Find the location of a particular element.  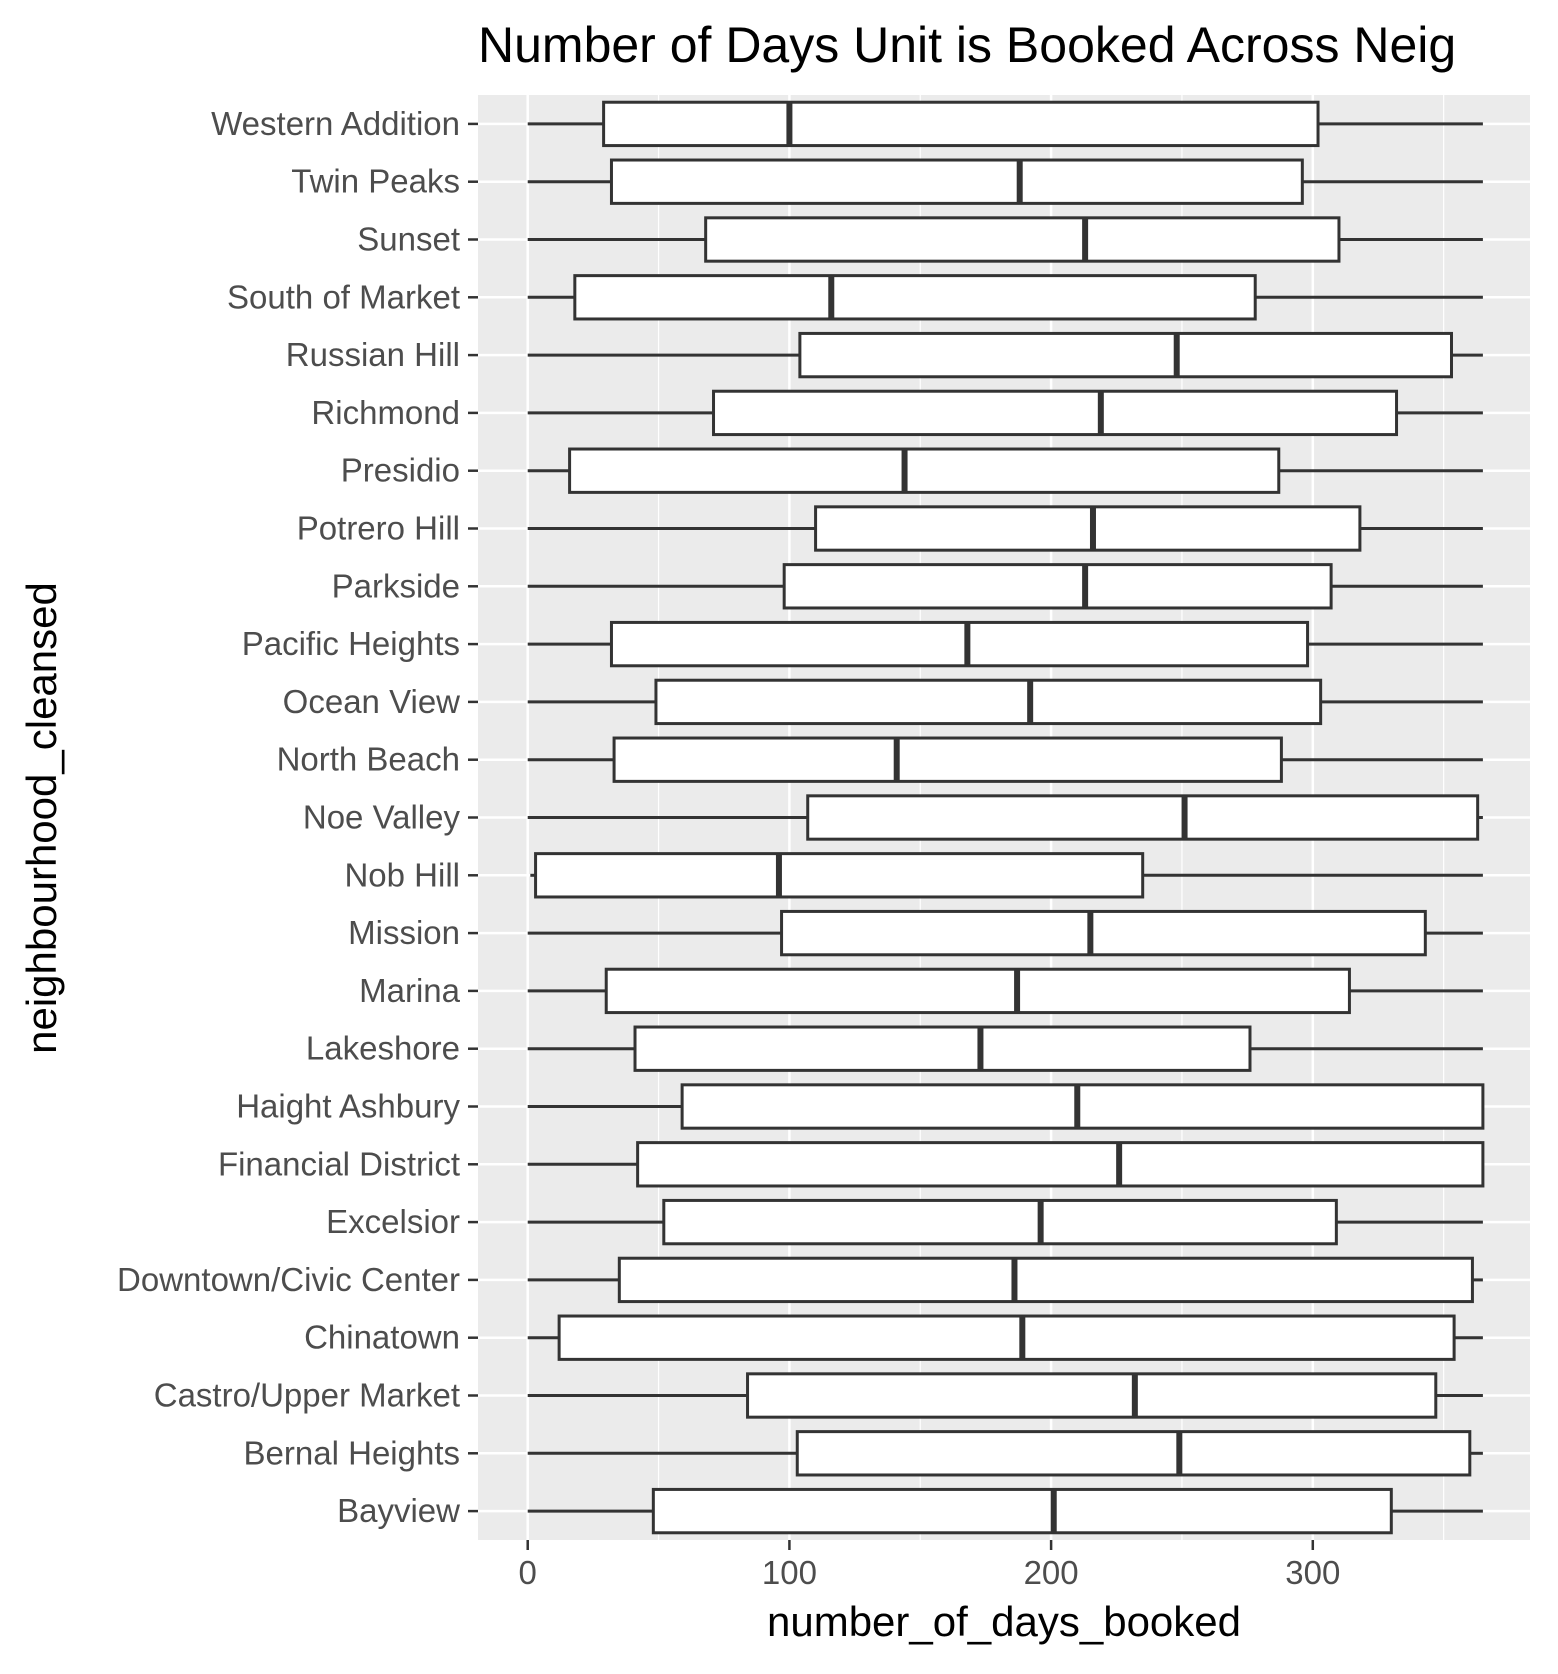

box-russian-hill is located at coordinates (1005, 355).